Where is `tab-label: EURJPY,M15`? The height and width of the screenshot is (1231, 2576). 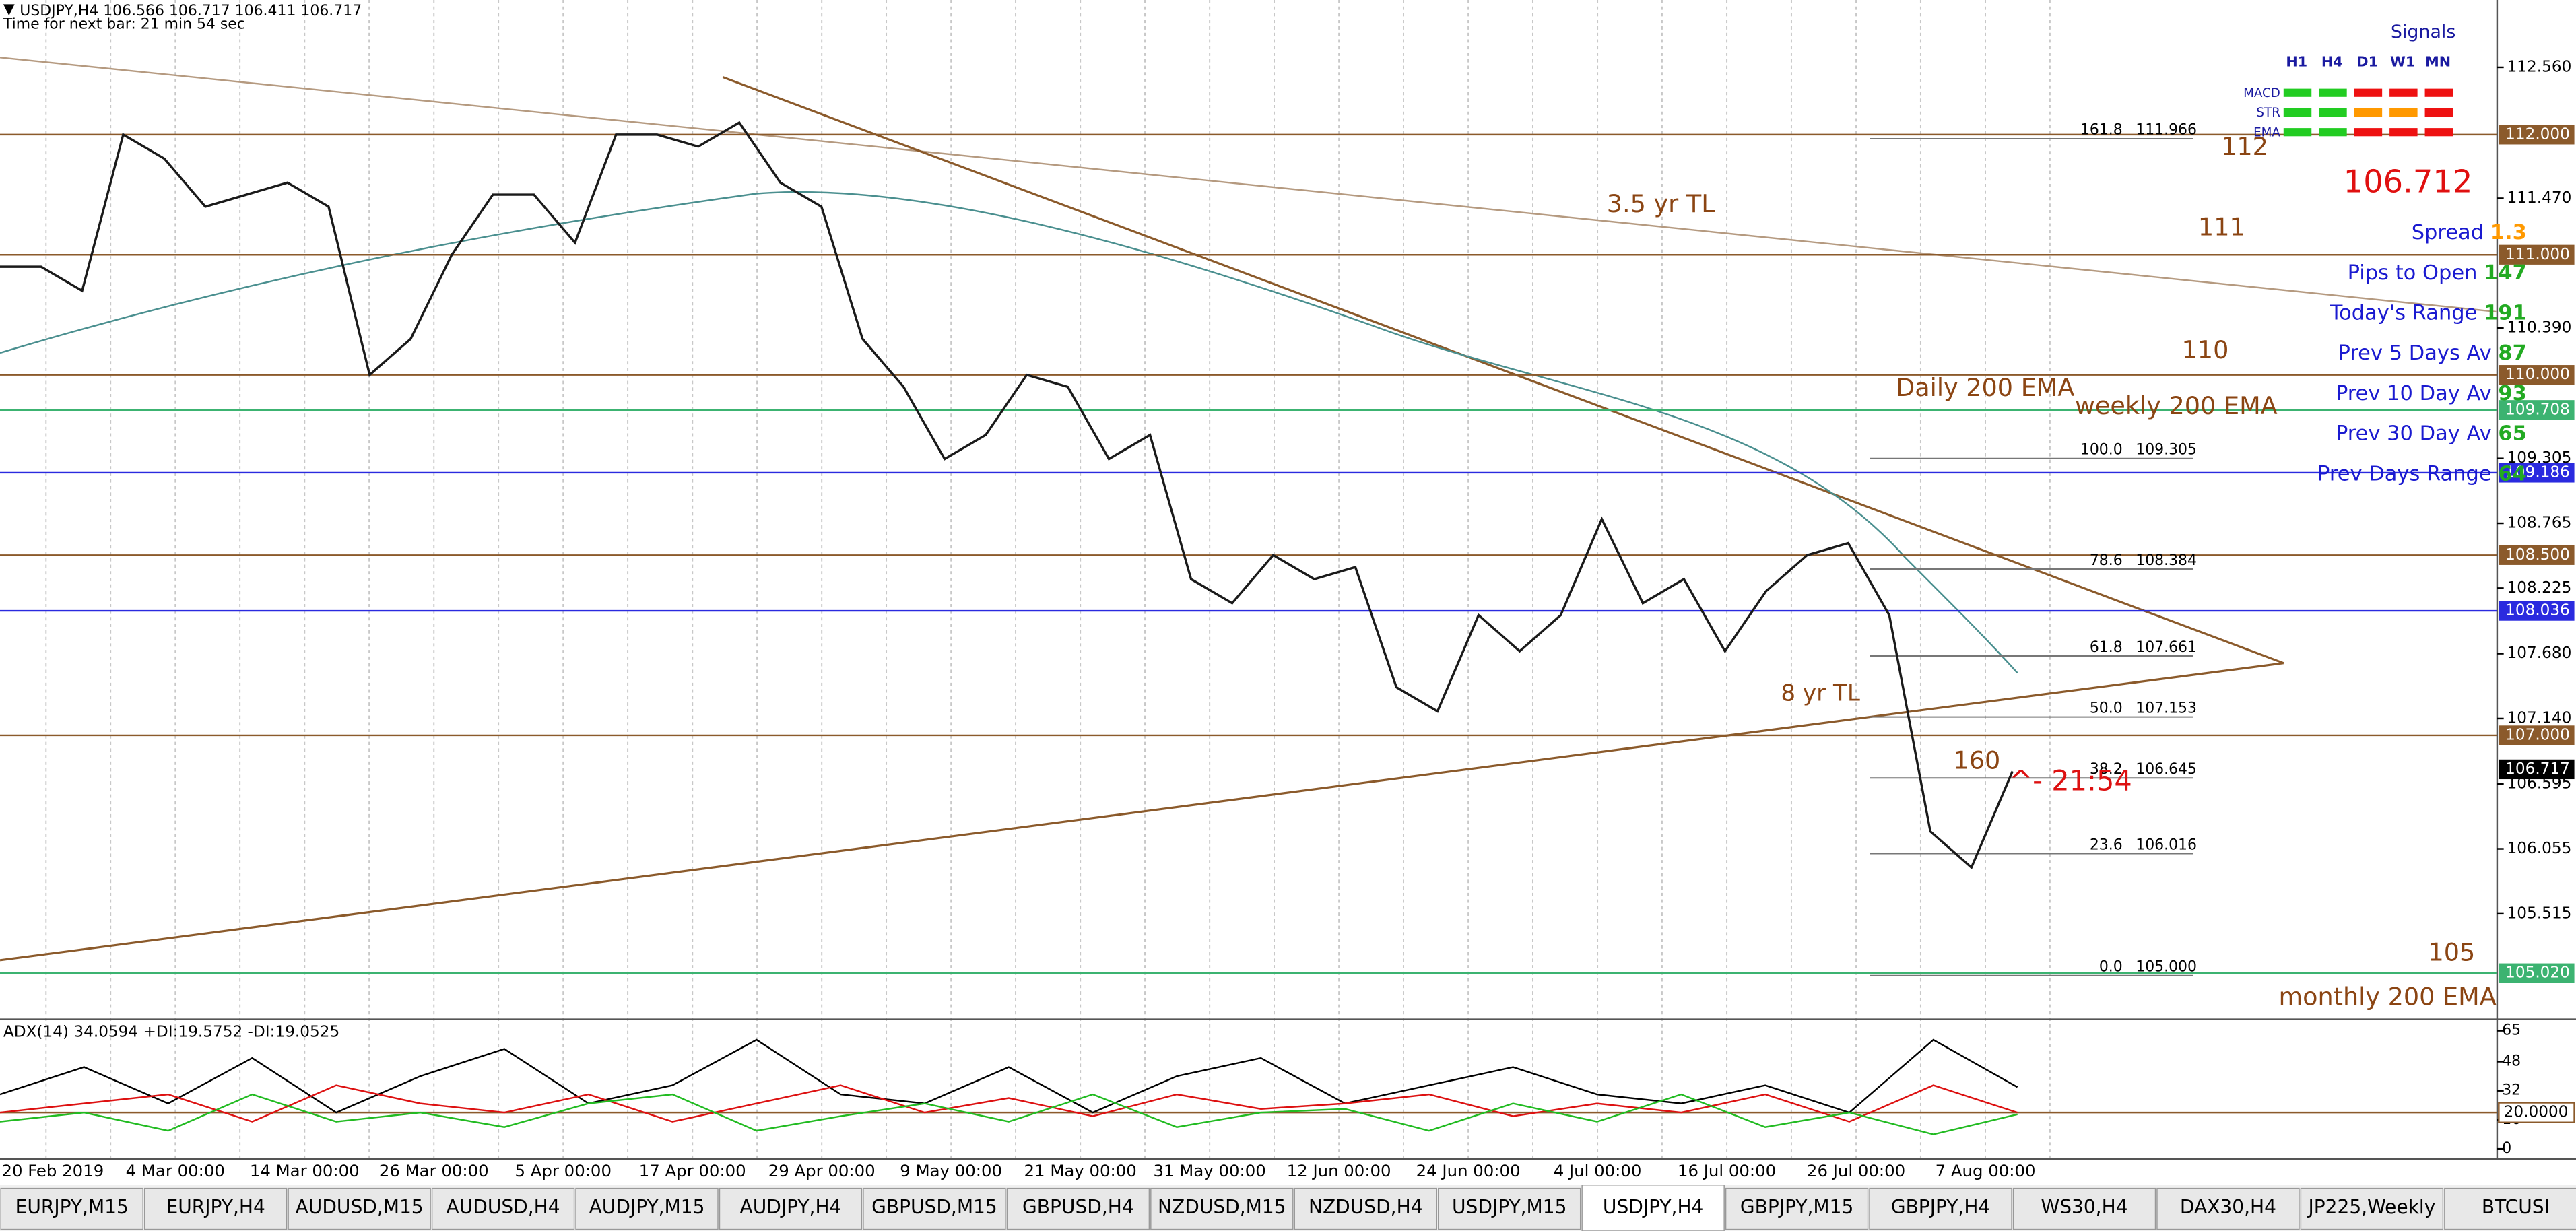
tab-label: EURJPY,M15 is located at coordinates (72, 1207).